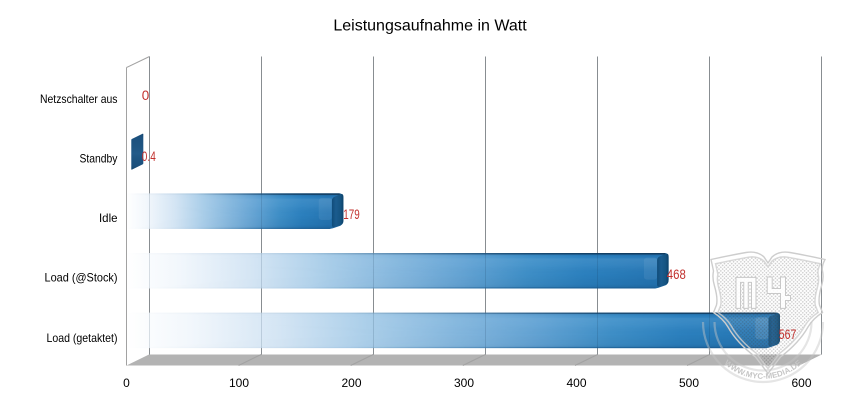 The width and height of the screenshot is (850, 403). I want to click on svg-text: 300, so click(464, 383).